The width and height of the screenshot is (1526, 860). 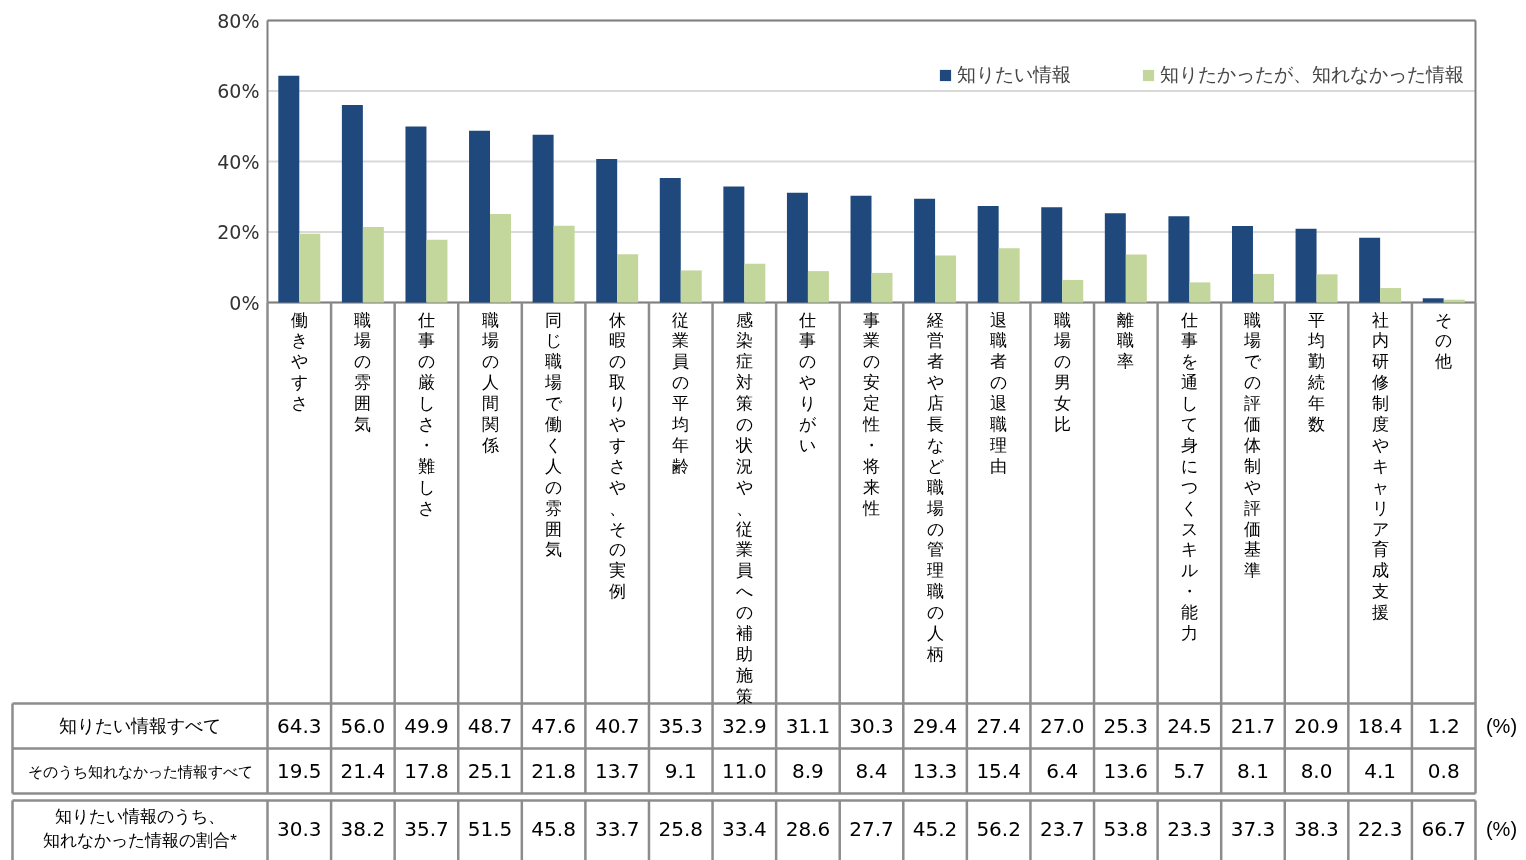 I want to click on category-label: 感染症対策の状況や、従業員への補助施策, so click(x=744, y=508).